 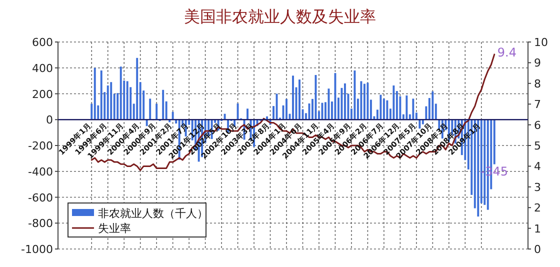 What do you see at coordinates (37, 249) in the screenshot?
I see `y-tick-label: -1000` at bounding box center [37, 249].